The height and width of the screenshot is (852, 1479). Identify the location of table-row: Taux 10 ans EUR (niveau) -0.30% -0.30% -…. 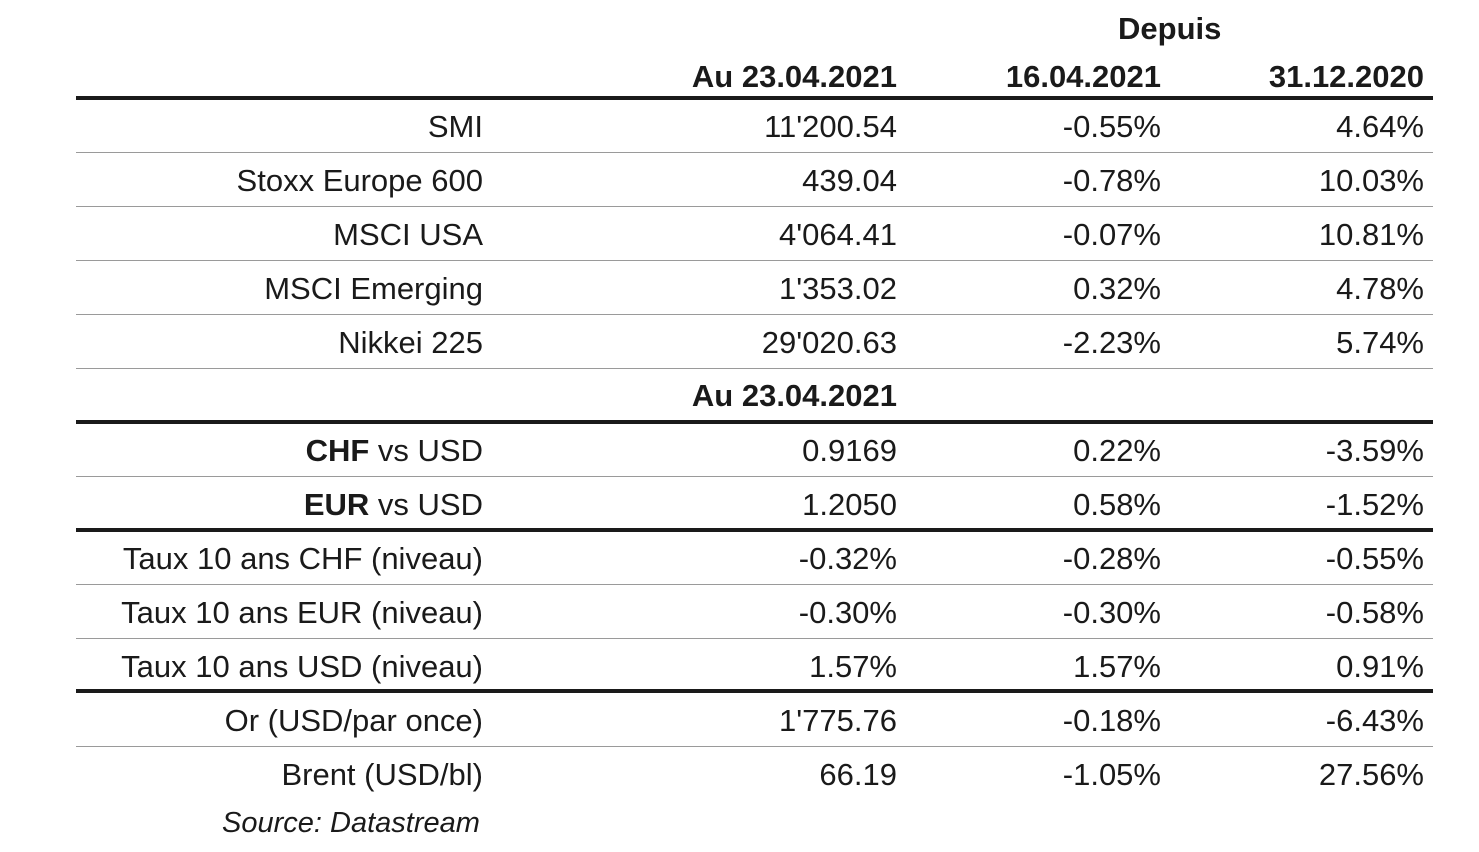
(754, 613).